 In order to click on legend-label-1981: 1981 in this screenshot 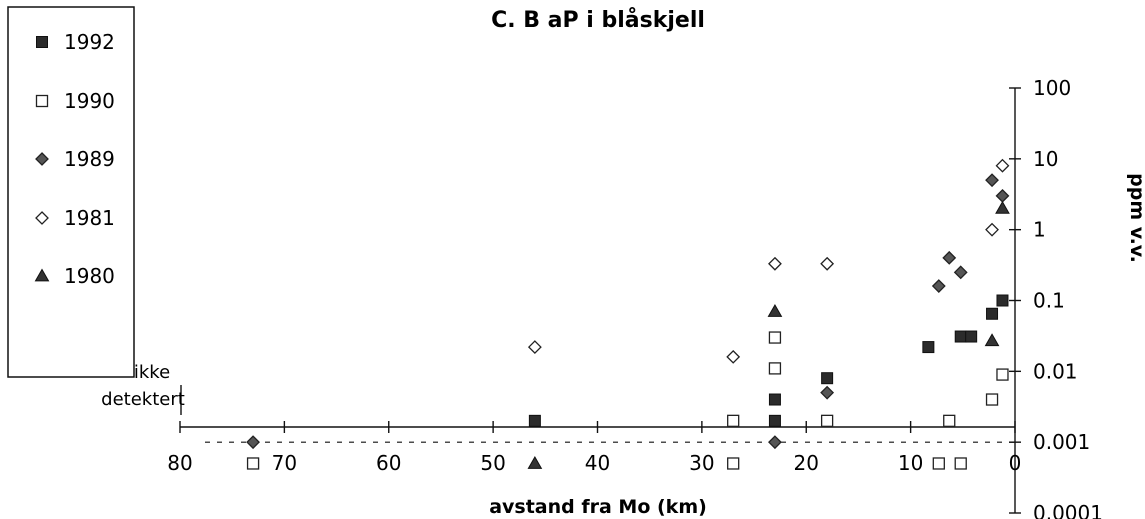, I will do `click(89, 218)`.